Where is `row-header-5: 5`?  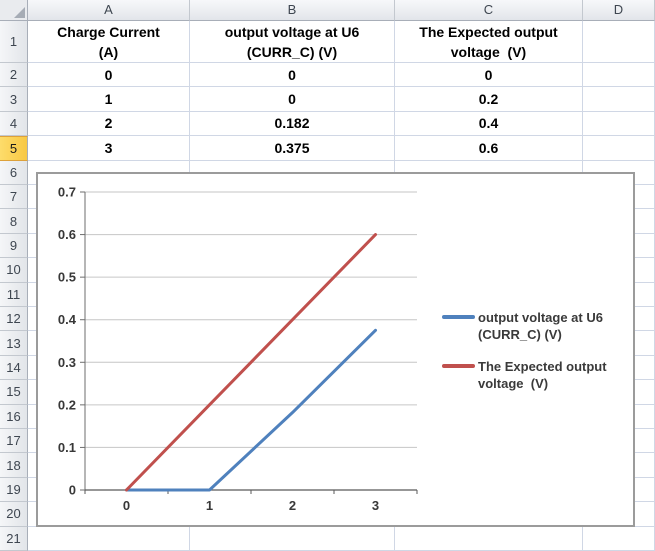 row-header-5: 5 is located at coordinates (14, 148).